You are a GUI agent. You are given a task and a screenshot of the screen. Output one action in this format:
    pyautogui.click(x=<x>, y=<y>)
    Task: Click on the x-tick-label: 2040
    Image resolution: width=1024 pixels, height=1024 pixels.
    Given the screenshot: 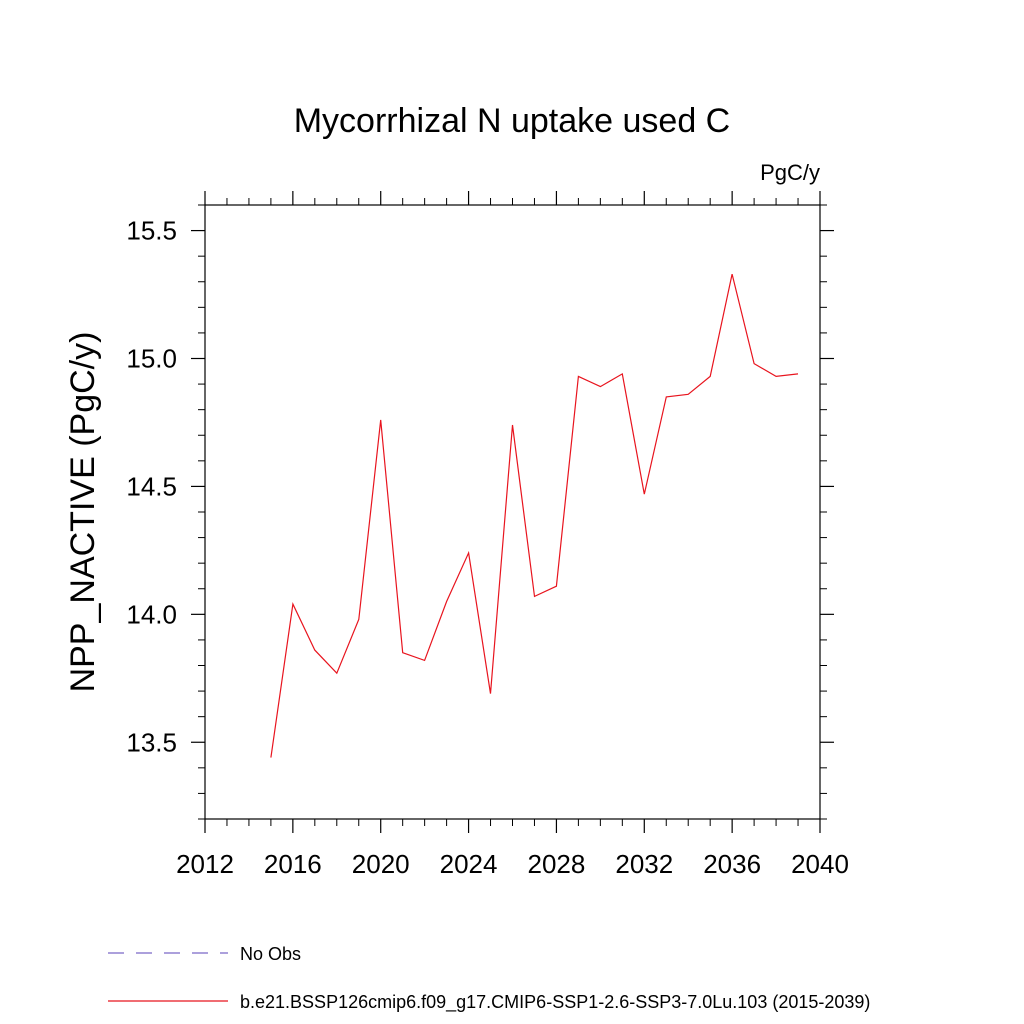 What is the action you would take?
    pyautogui.click(x=820, y=864)
    